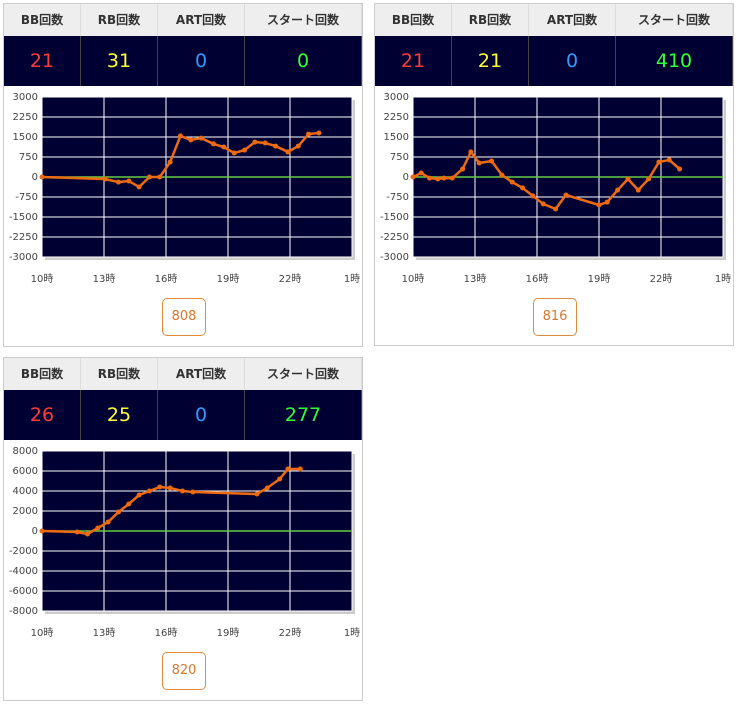 This screenshot has width=737, height=705. What do you see at coordinates (119, 415) in the screenshot?
I see `value-cell: 25` at bounding box center [119, 415].